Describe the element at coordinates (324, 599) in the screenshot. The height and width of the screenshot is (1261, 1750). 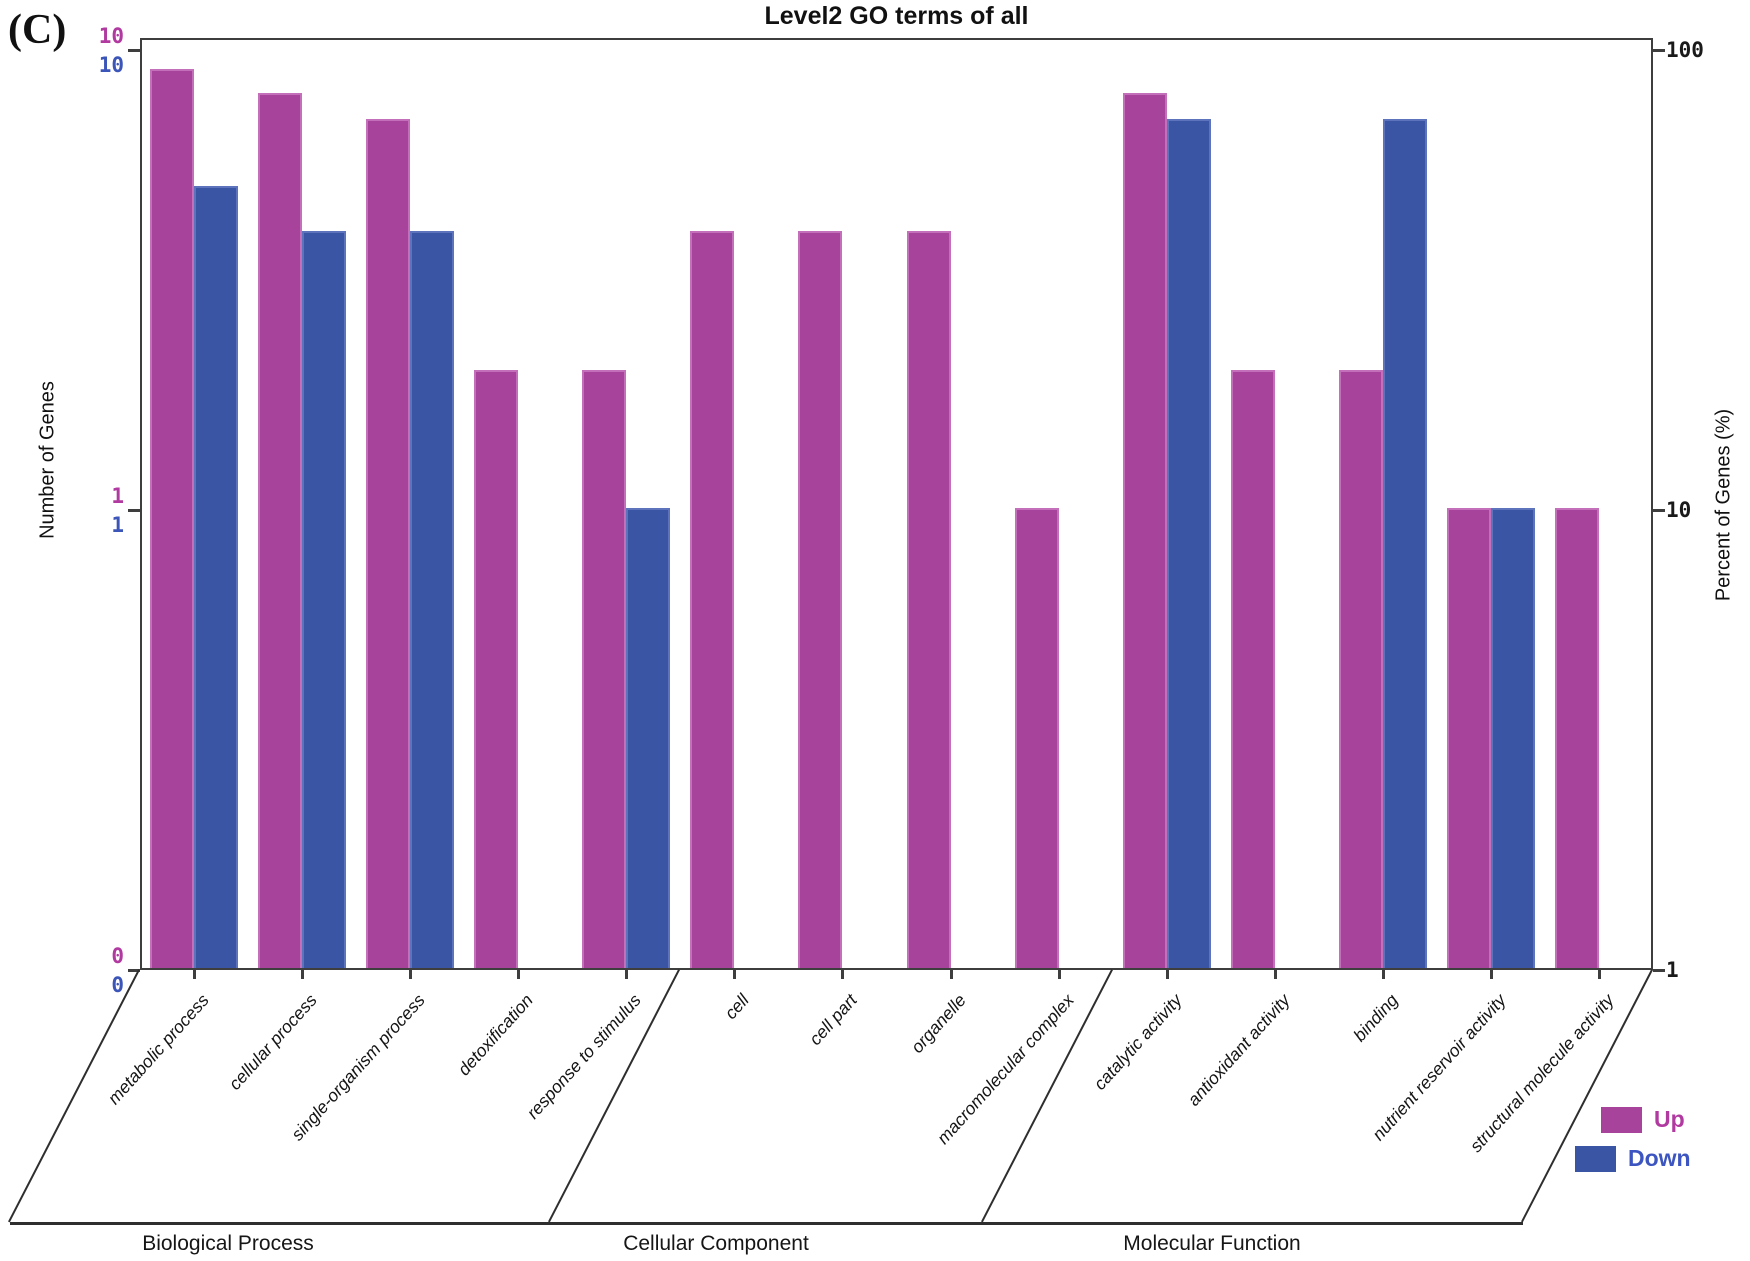
I see `bar-down-cellular-process` at that location.